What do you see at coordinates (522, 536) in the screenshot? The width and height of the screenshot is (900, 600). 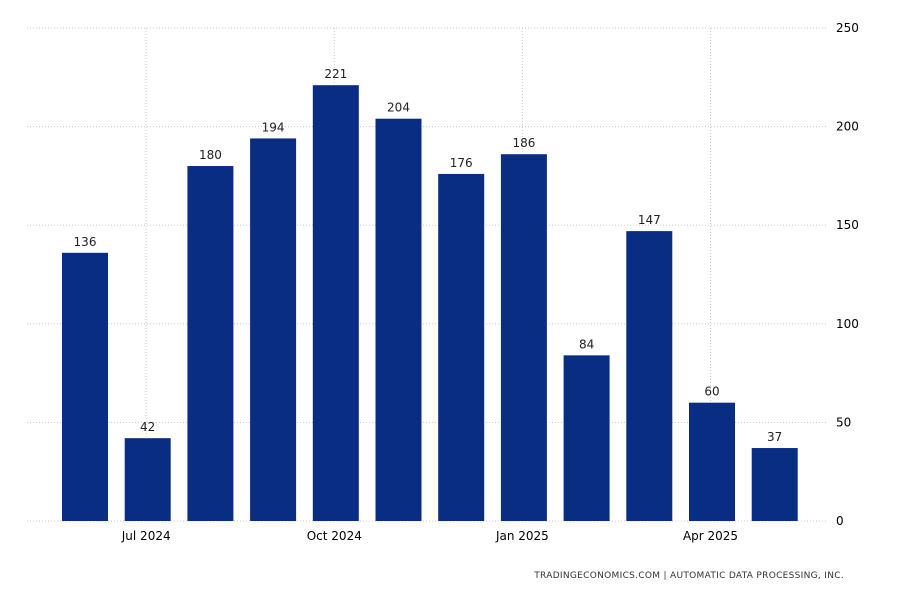 I see `x-tick-label: Jan 2025` at bounding box center [522, 536].